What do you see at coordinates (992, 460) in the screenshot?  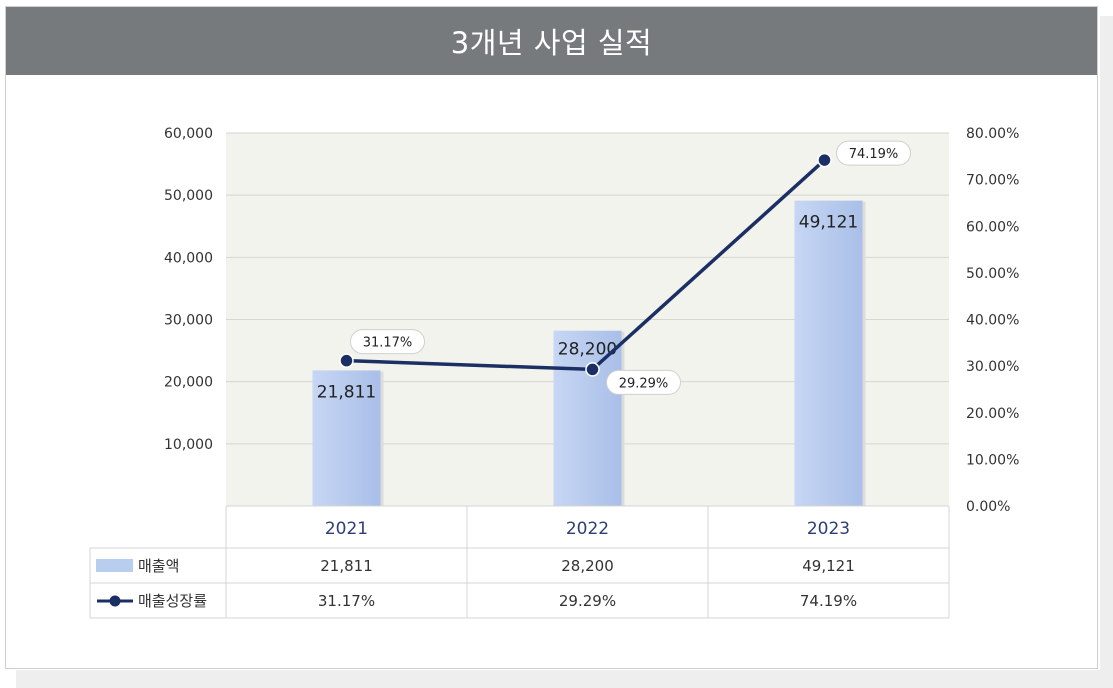 I see `right-axis-tick-label: 10.00%` at bounding box center [992, 460].